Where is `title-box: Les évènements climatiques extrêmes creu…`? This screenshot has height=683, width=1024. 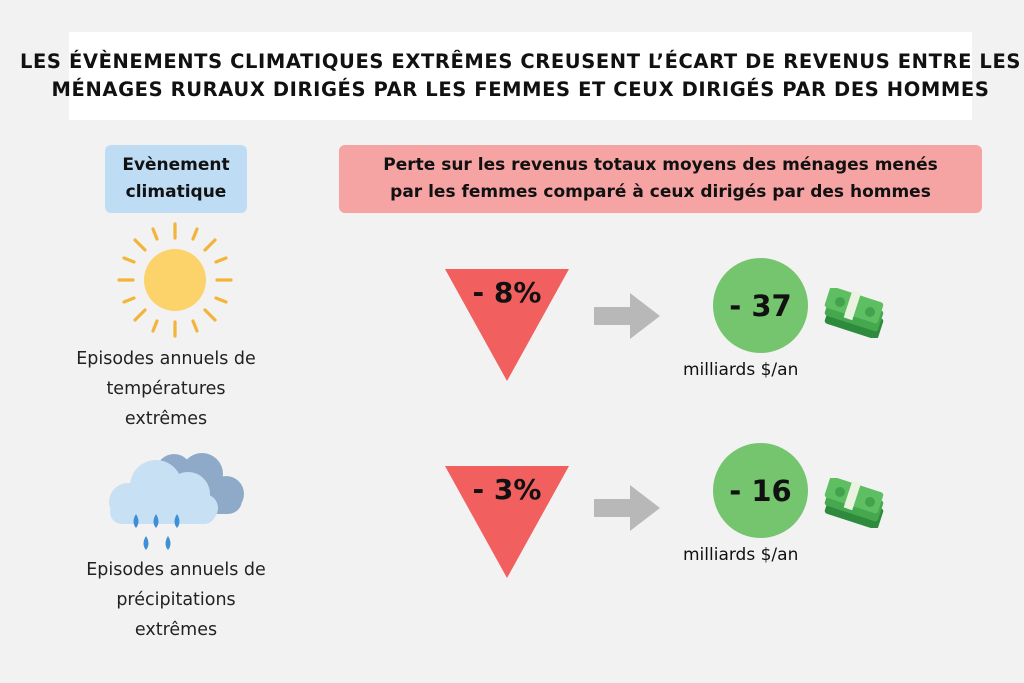
title-box: Les évènements climatiques extrêmes creu… is located at coordinates (520, 76).